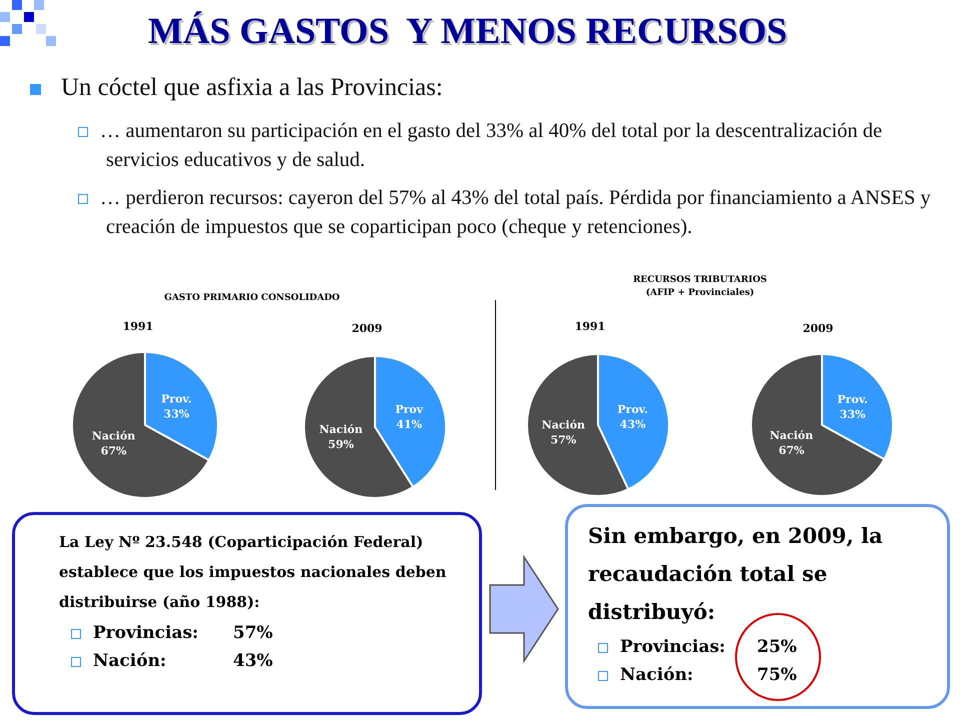  What do you see at coordinates (253, 572) in the screenshot?
I see `text: La Ley Nº 23.548 (Coparticipación Federal) establece que los impuestos nacionales deben distribuirse (año 1988):` at bounding box center [253, 572].